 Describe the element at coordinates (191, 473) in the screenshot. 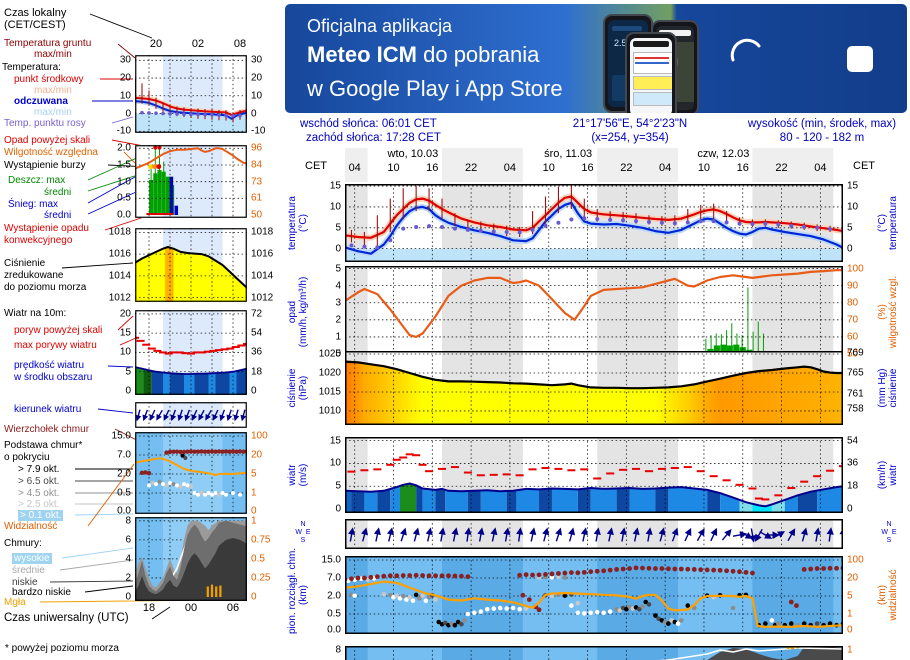

I see `clouds-mini` at that location.